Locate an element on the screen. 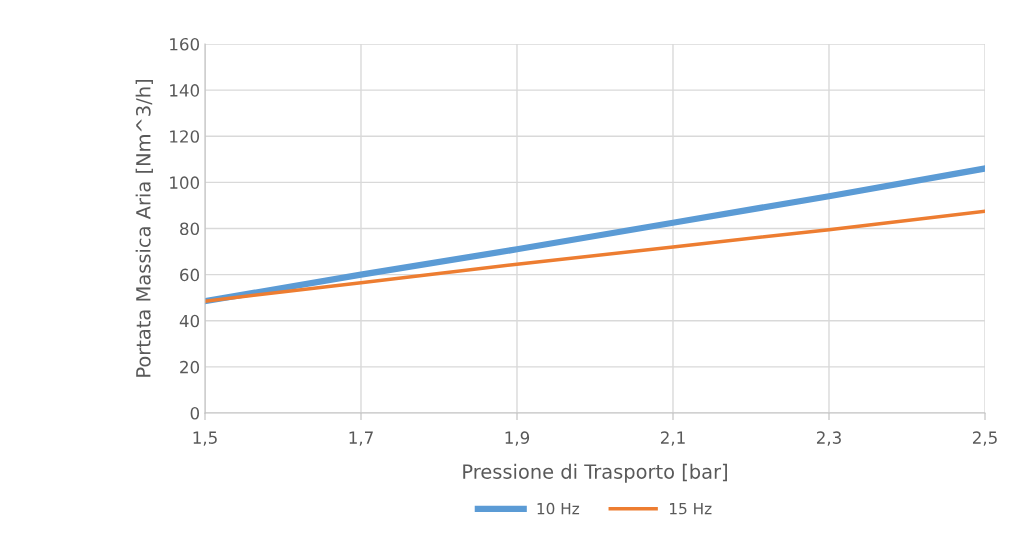 This screenshot has width=1031, height=553. x-tick-label: 1,9 is located at coordinates (517, 438).